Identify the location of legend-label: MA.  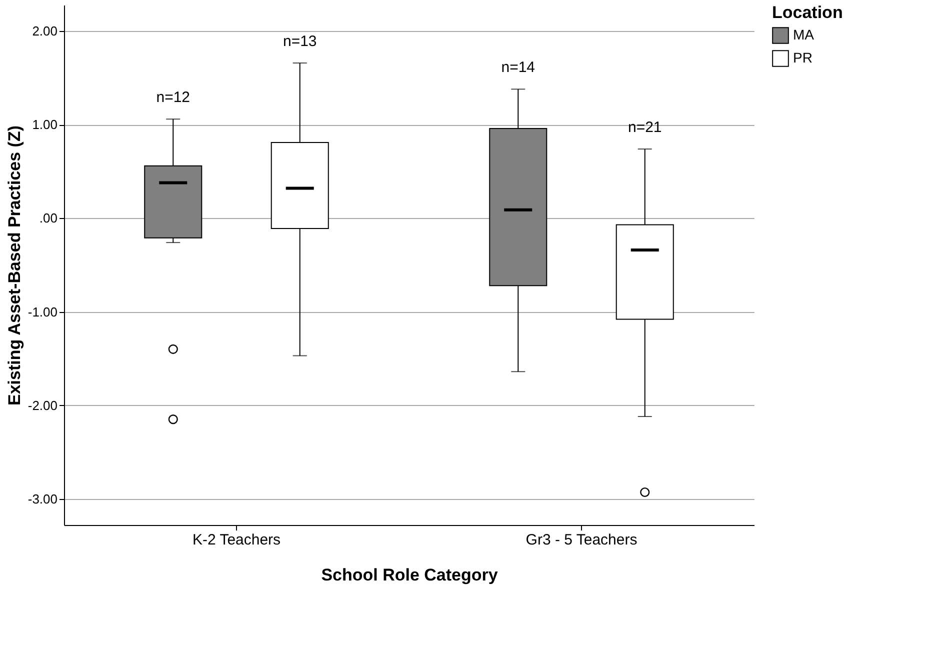
(804, 34).